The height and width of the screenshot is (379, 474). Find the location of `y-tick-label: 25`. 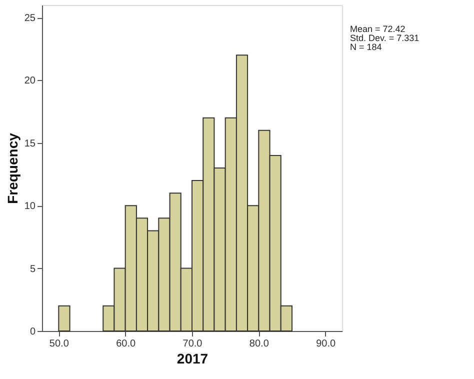

y-tick-label: 25 is located at coordinates (30, 18).